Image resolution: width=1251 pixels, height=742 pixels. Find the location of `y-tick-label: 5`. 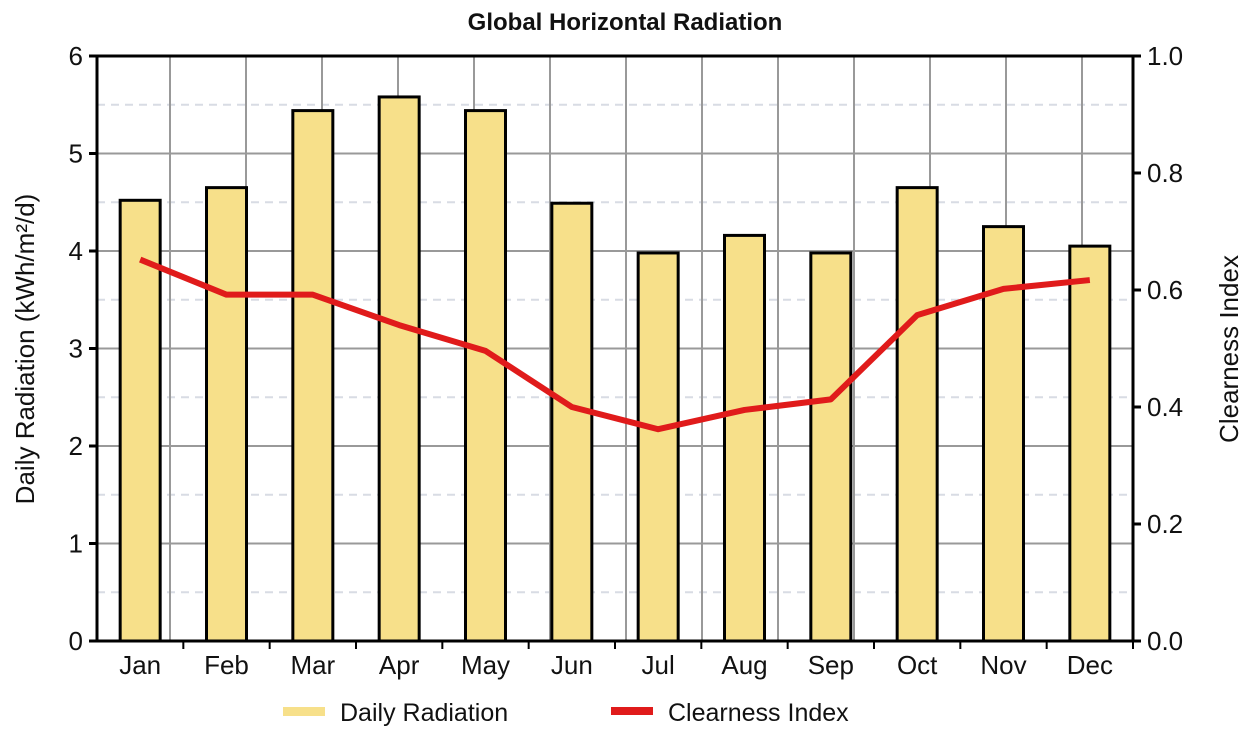

y-tick-label: 5 is located at coordinates (76, 154).